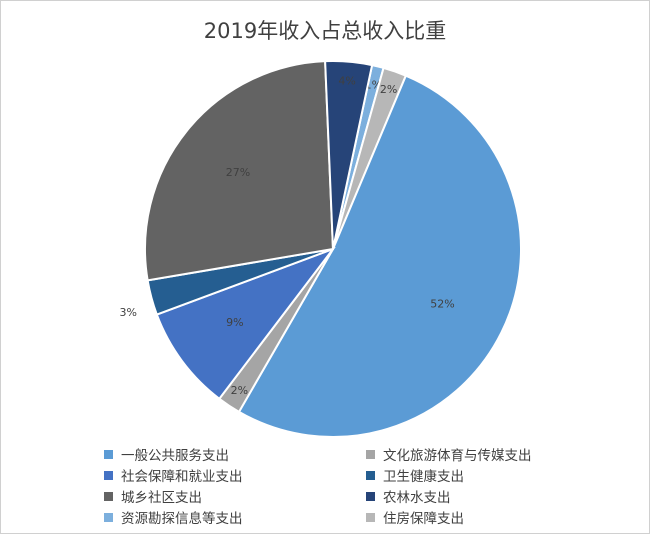  I want to click on legend-label: 资源勘探信息等支出, so click(182, 519).